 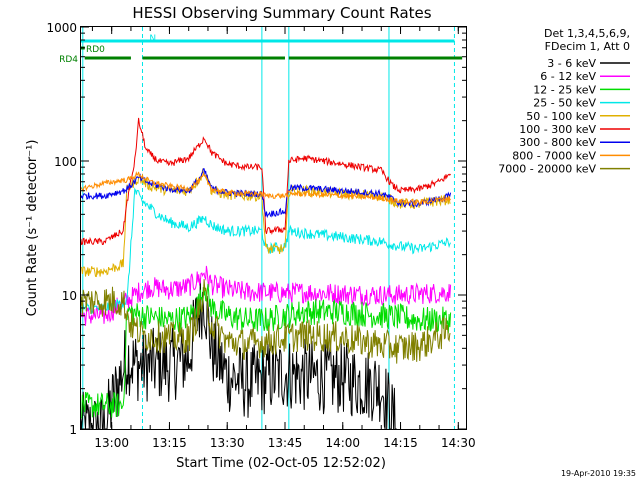 I want to click on x-tick-label: 14:15, so click(x=400, y=443).